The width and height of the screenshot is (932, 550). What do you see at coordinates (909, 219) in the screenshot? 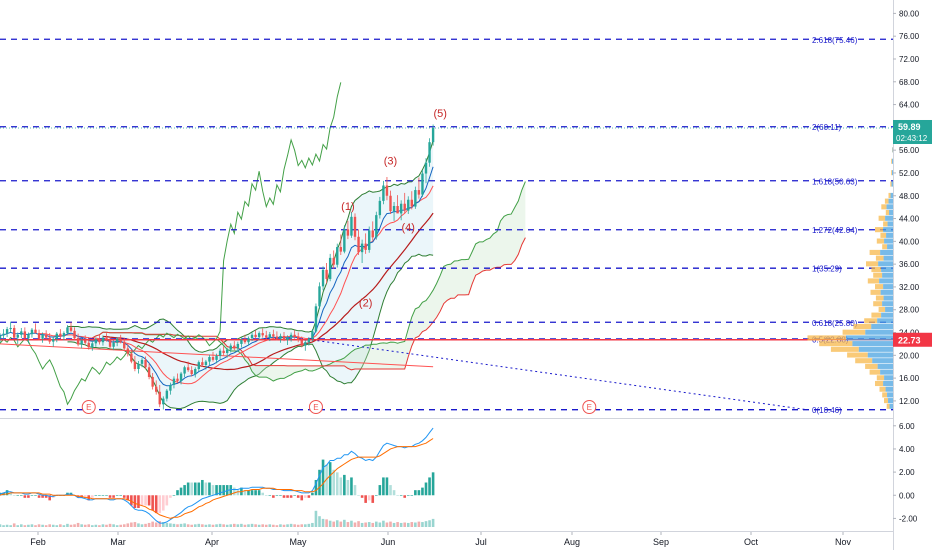
I see `price-tick-label: 44.00` at bounding box center [909, 219].